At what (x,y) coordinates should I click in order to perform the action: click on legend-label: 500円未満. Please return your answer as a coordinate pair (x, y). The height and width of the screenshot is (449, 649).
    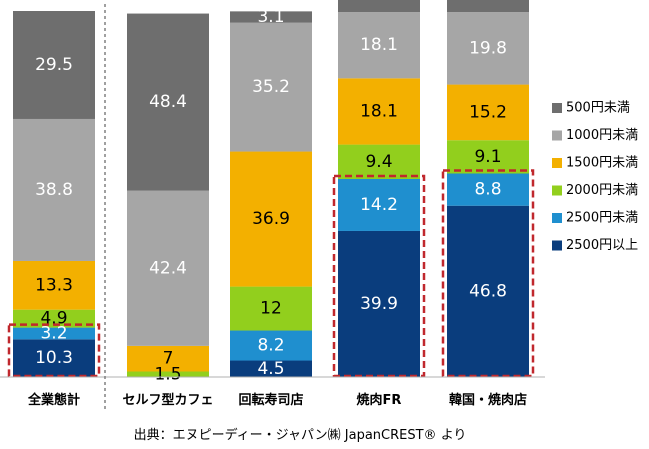
    Looking at the image, I should click on (598, 108).